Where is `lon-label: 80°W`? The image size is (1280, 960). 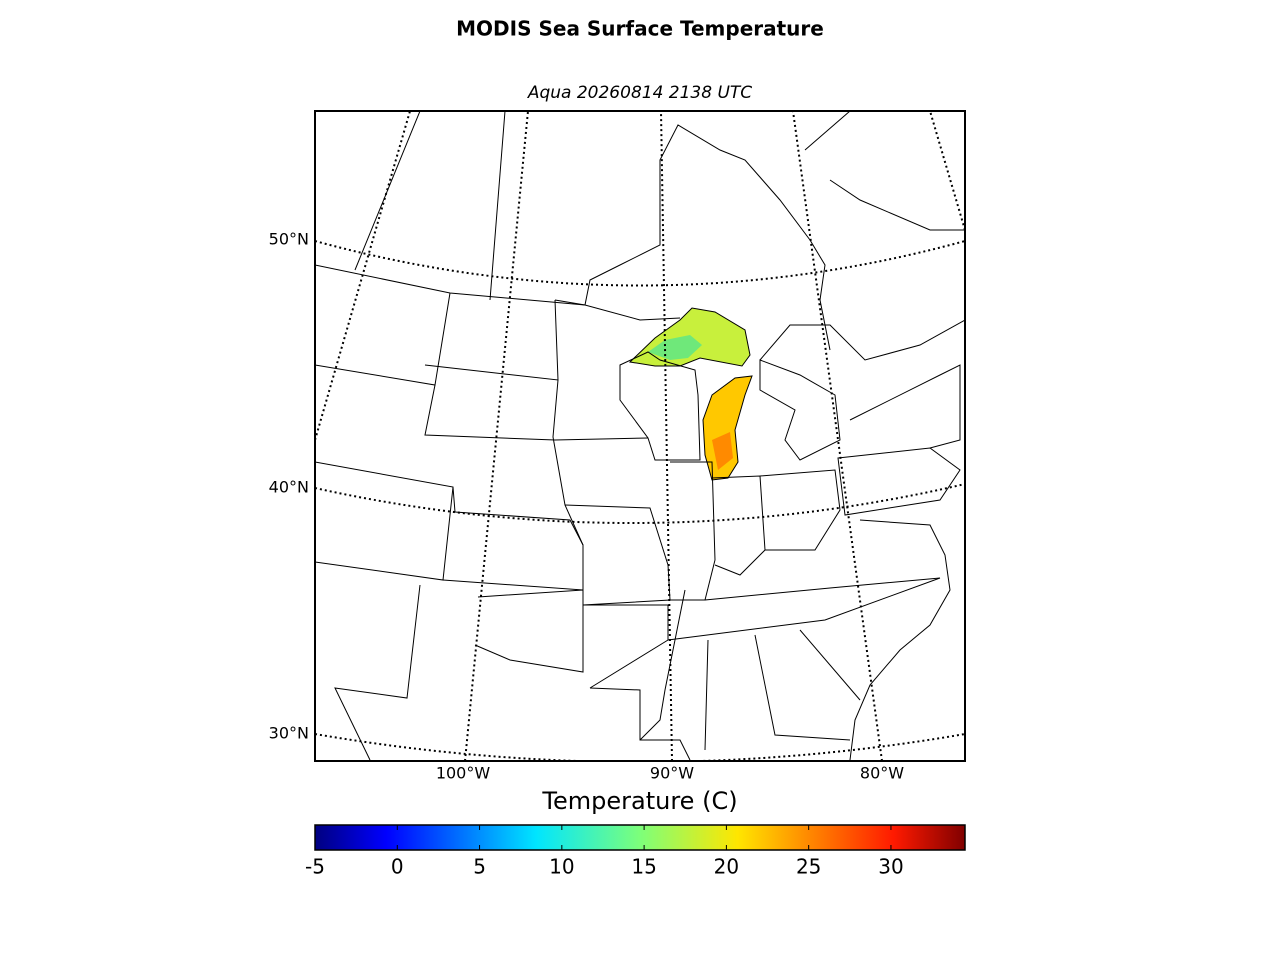 lon-label: 80°W is located at coordinates (882, 773).